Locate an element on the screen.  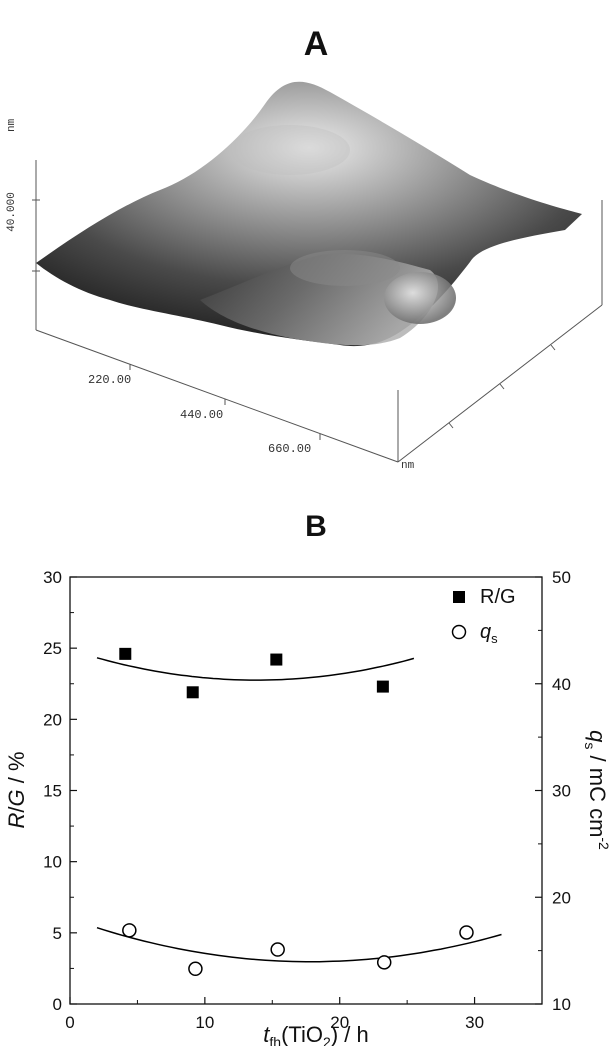
x-tick-label: 30 is located at coordinates (474, 1022).